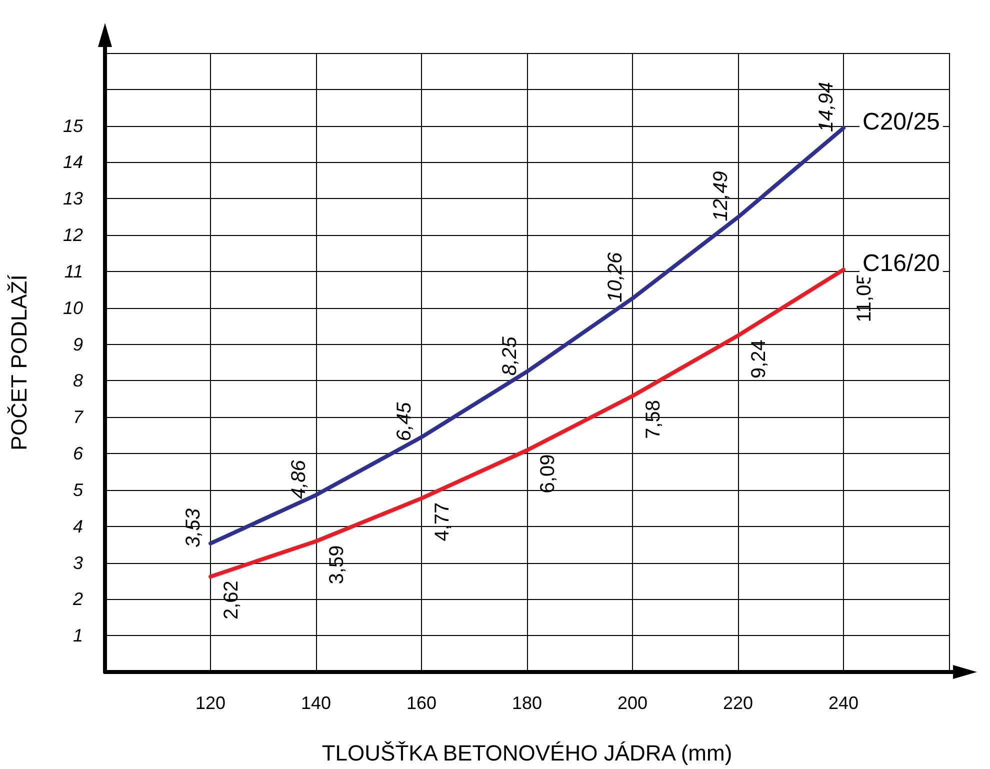 This screenshot has height=769, width=990. Describe the element at coordinates (738, 703) in the screenshot. I see `x-tick-label: 220` at that location.